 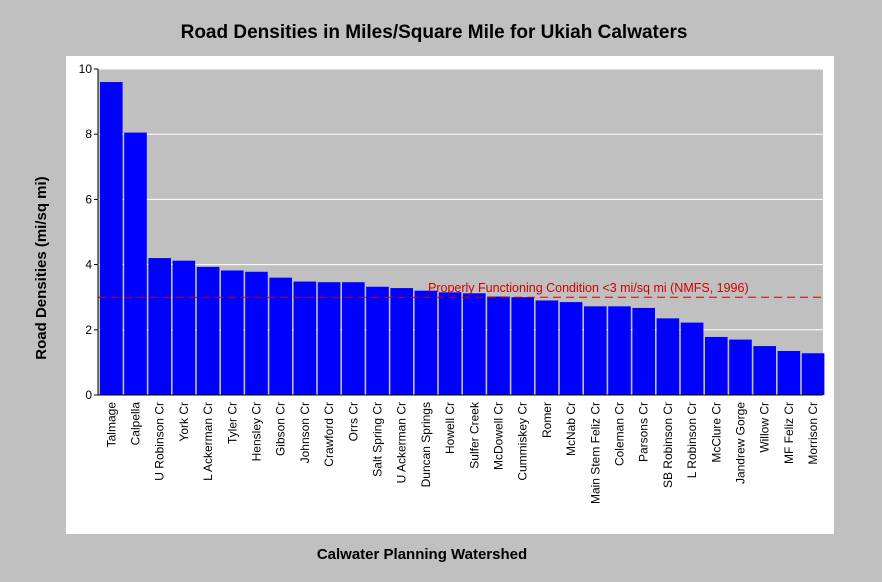 I want to click on x-axis-label: Calwater Planning Watershed, so click(x=422, y=554).